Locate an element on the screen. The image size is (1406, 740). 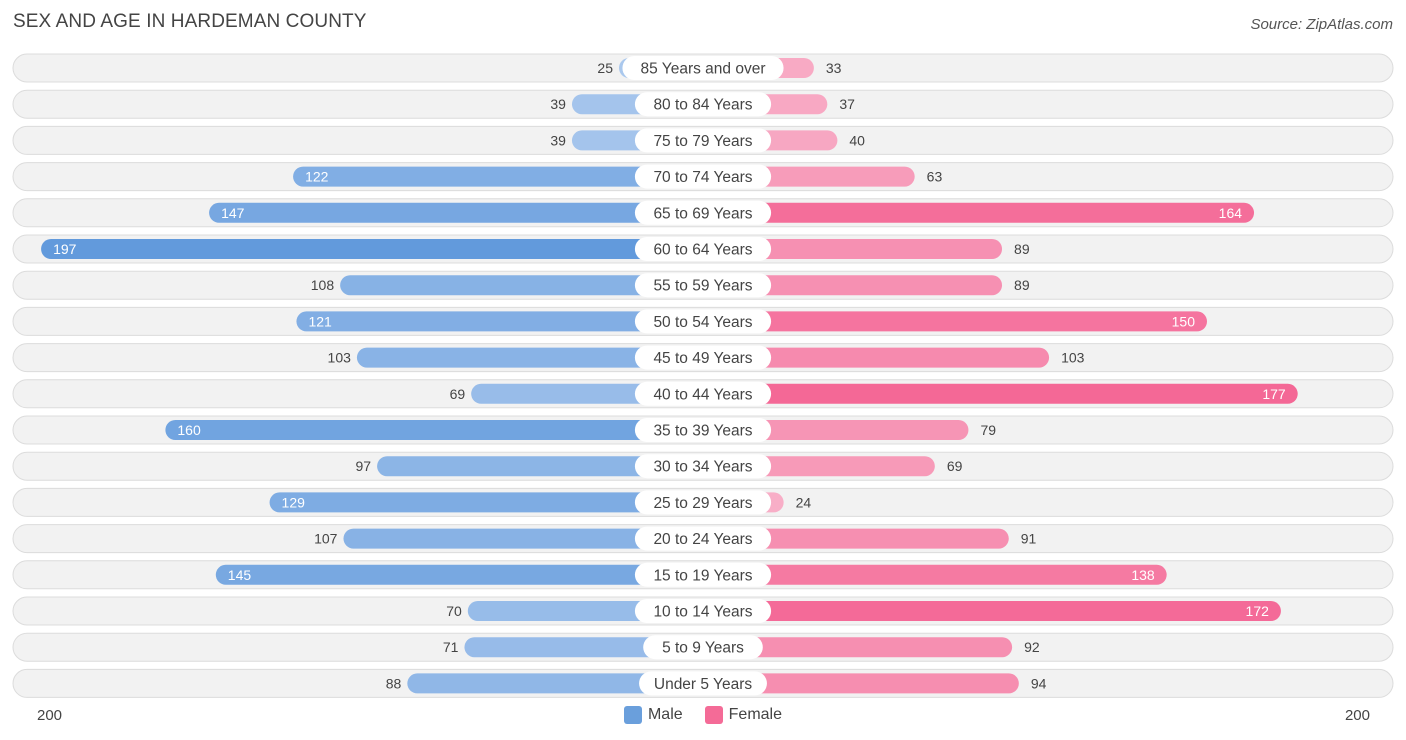
legend-swatch-female is located at coordinates (713, 715).